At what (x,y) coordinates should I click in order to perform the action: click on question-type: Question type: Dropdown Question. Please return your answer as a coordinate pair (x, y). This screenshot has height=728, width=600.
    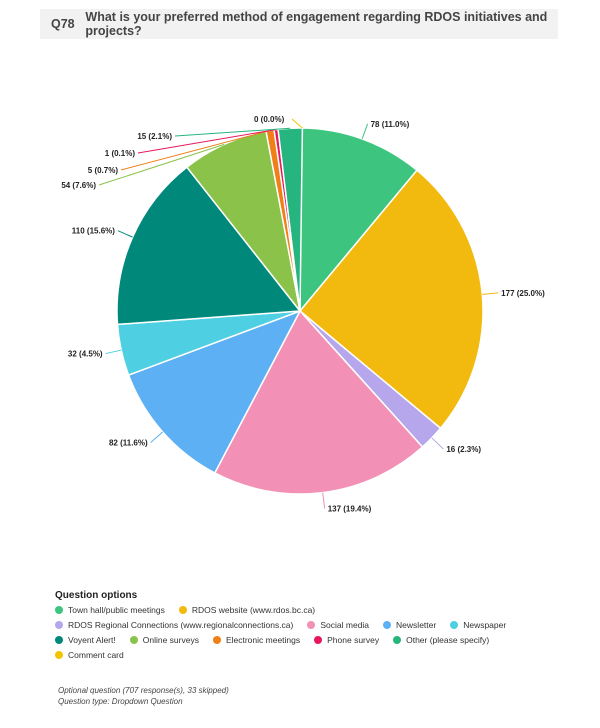
    Looking at the image, I should click on (120, 701).